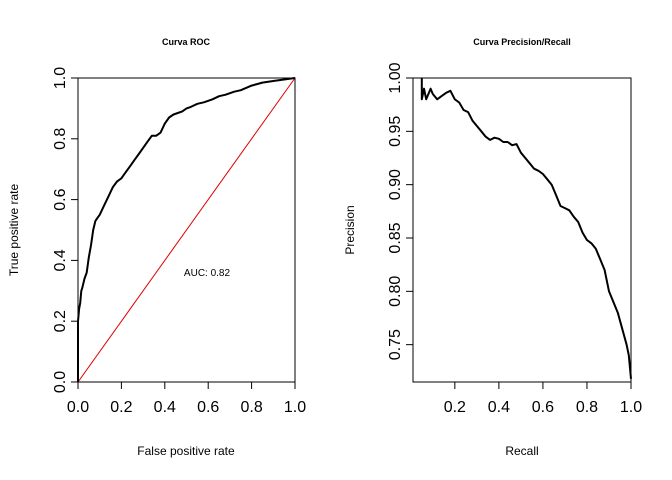 This screenshot has width=672, height=480. I want to click on roc-x-tick-label: 0.6, so click(208, 407).